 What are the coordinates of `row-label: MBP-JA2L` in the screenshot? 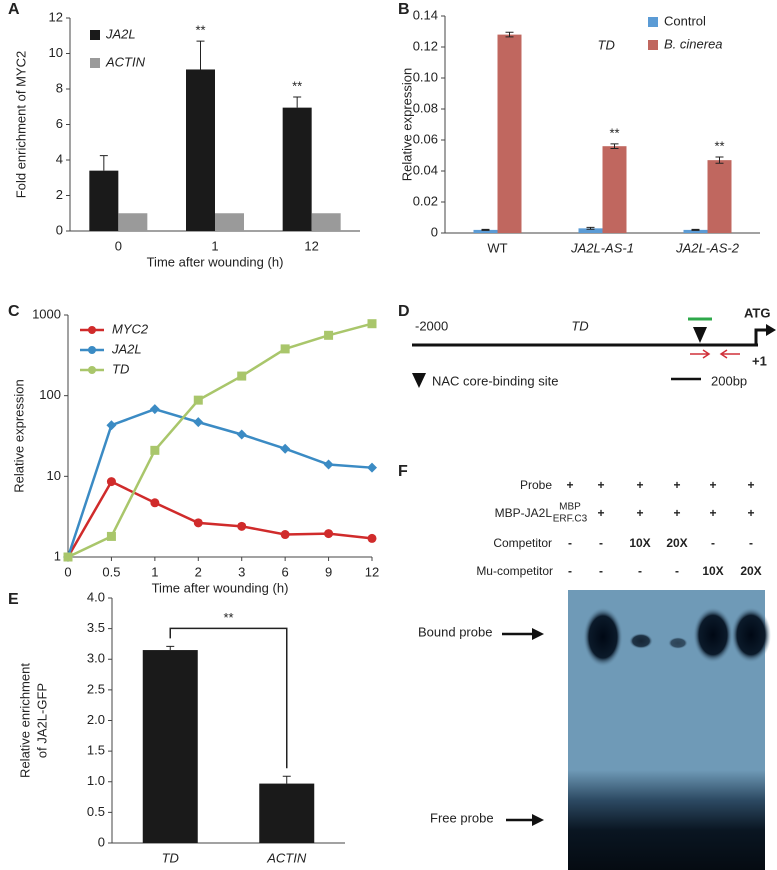 It's located at (524, 513).